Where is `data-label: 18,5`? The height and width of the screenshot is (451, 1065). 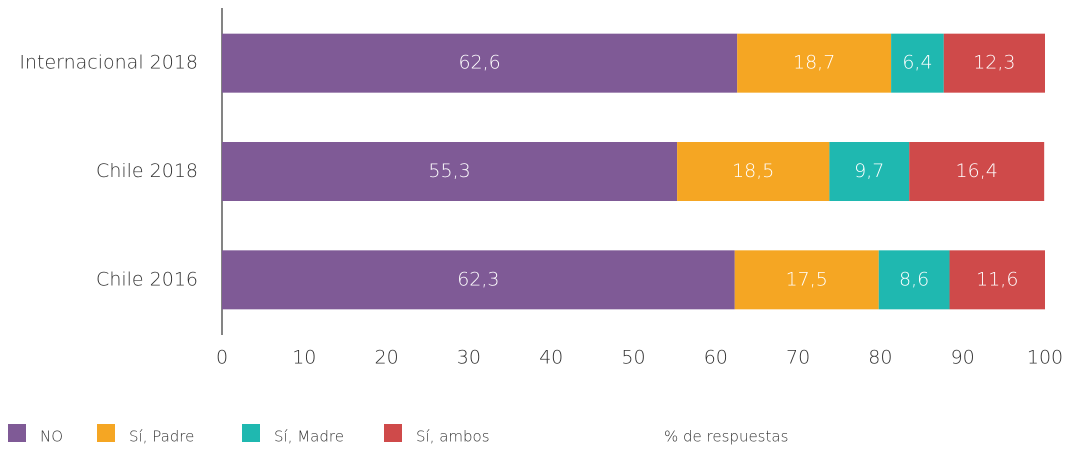
data-label: 18,5 is located at coordinates (753, 171).